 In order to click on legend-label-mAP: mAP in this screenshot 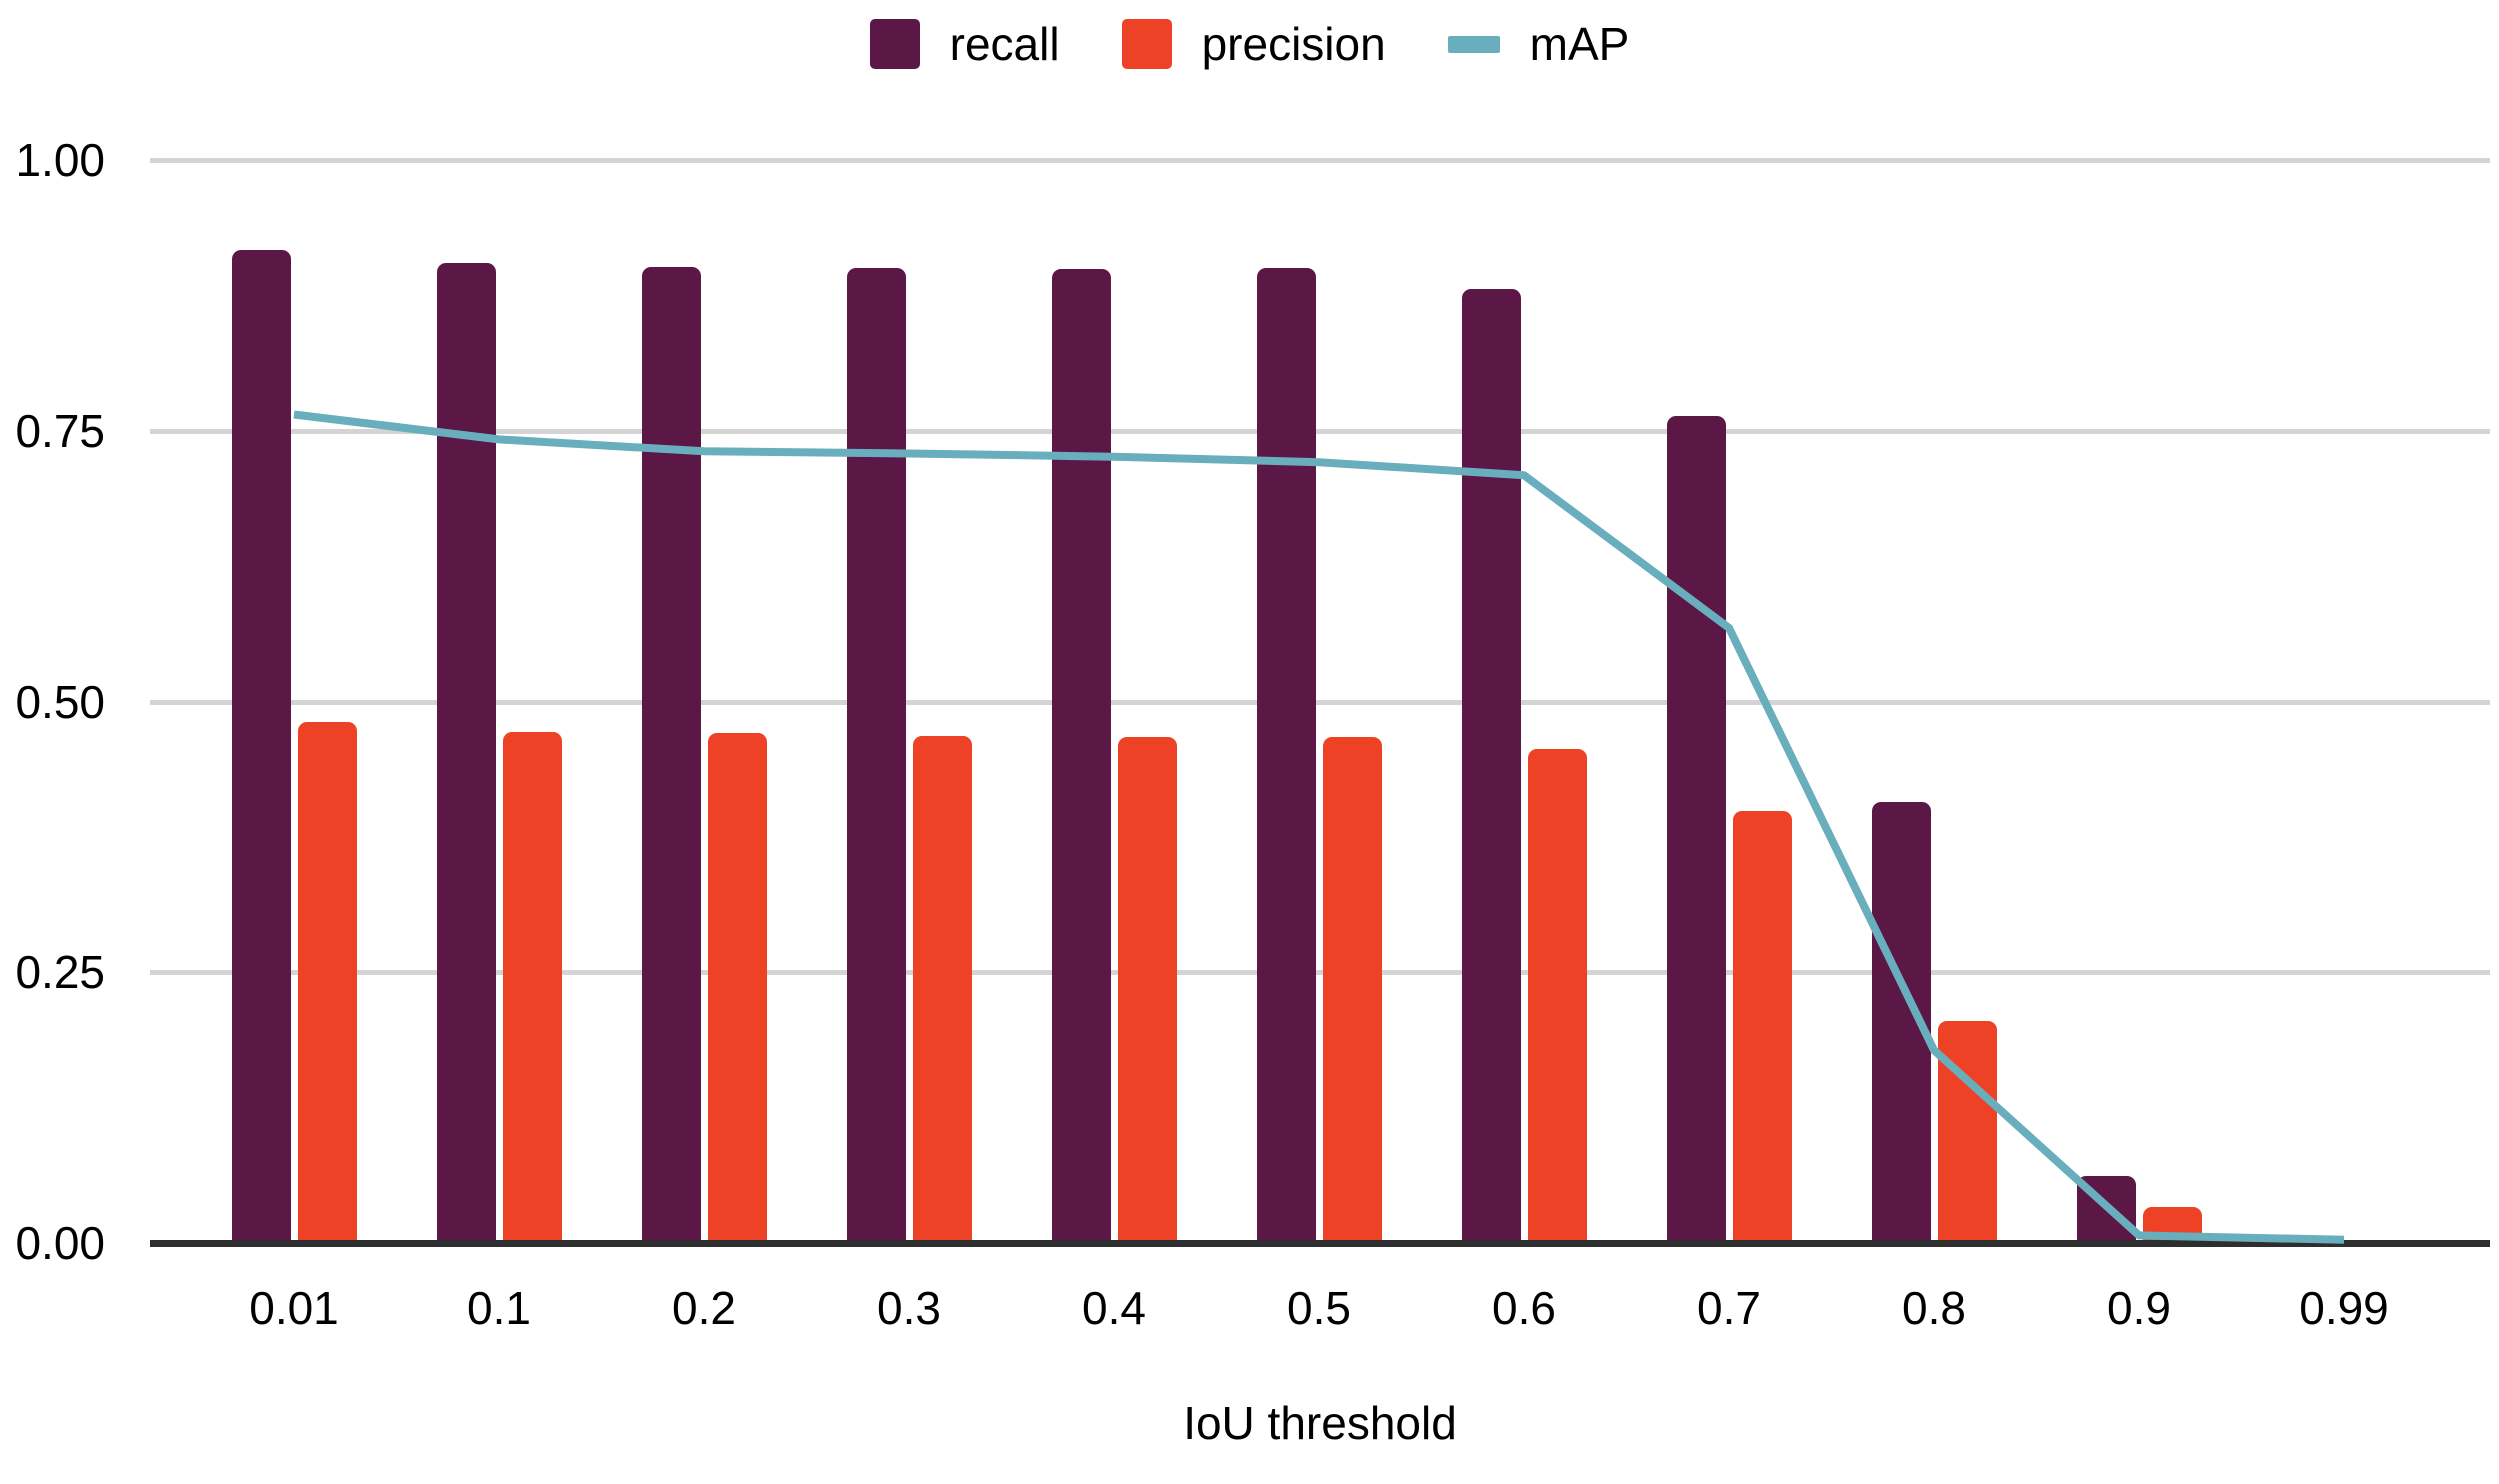, I will do `click(1579, 44)`.